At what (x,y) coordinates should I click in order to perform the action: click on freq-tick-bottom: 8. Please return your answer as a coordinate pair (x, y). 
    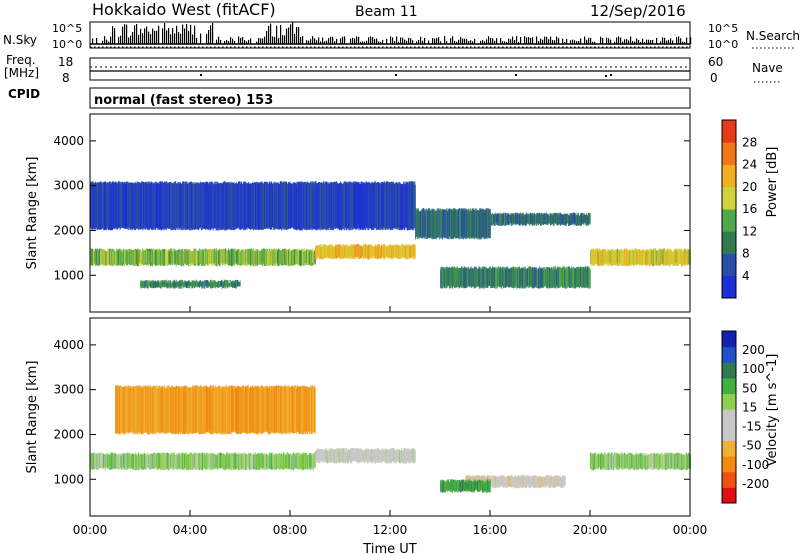
    Looking at the image, I should click on (66, 78).